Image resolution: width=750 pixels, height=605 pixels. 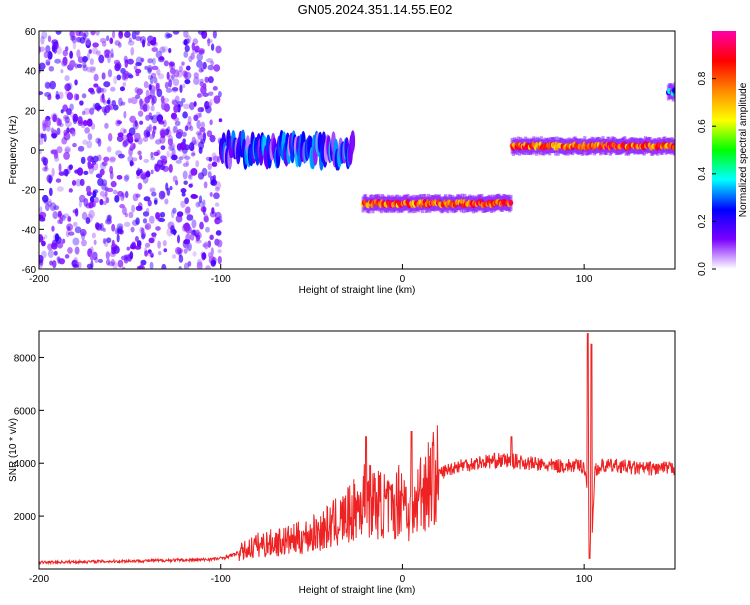 What do you see at coordinates (33, 151) in the screenshot?
I see `spectrogram-y-tick-label: 0` at bounding box center [33, 151].